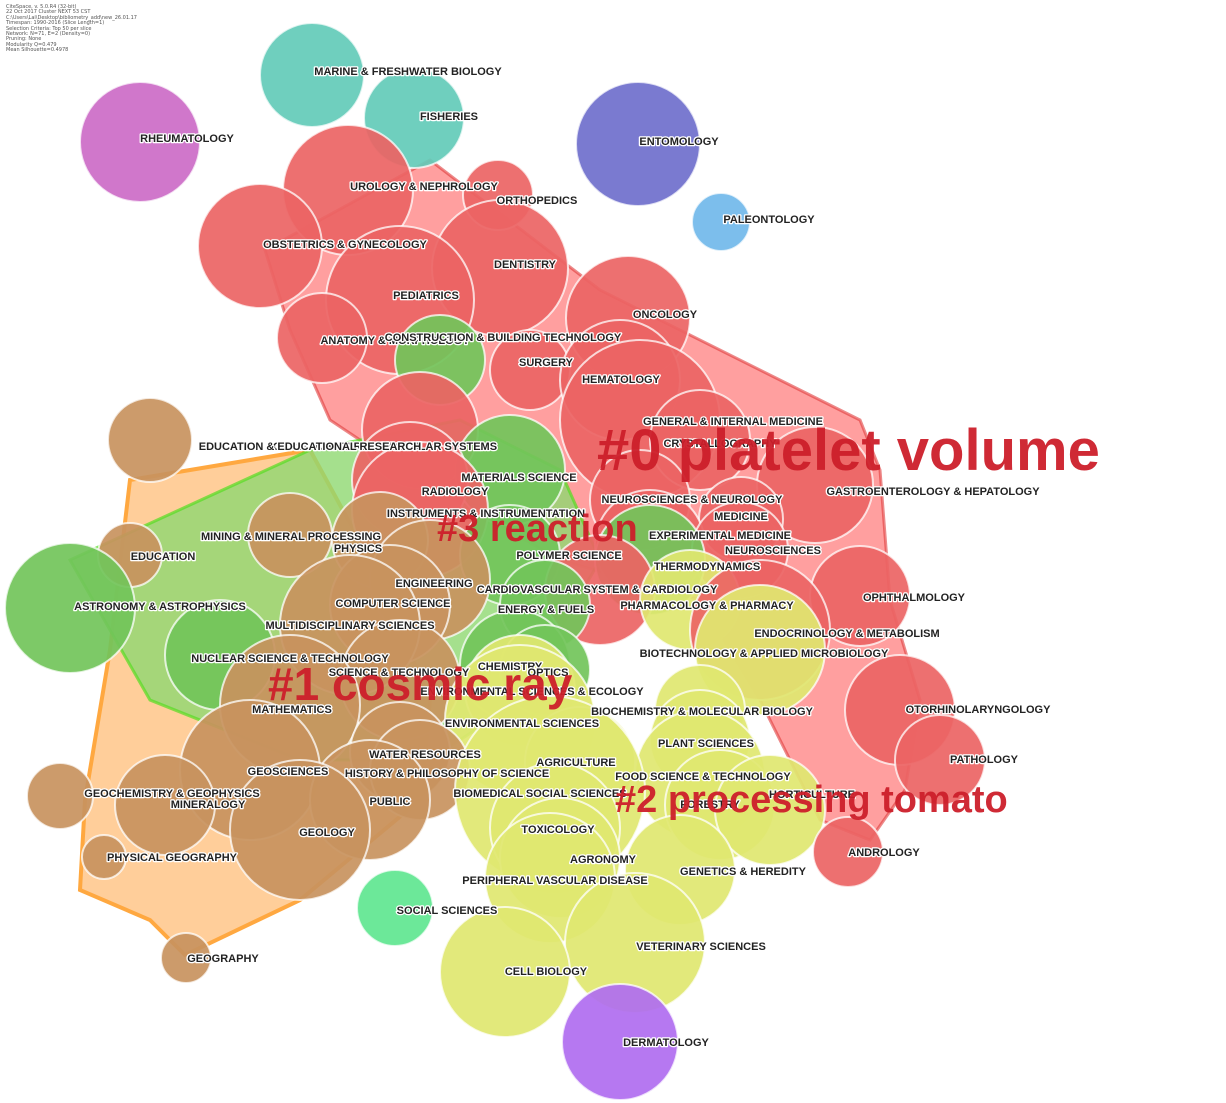 The height and width of the screenshot is (1103, 1226). What do you see at coordinates (327, 833) in the screenshot?
I see `label-geology: GEOLOGY` at bounding box center [327, 833].